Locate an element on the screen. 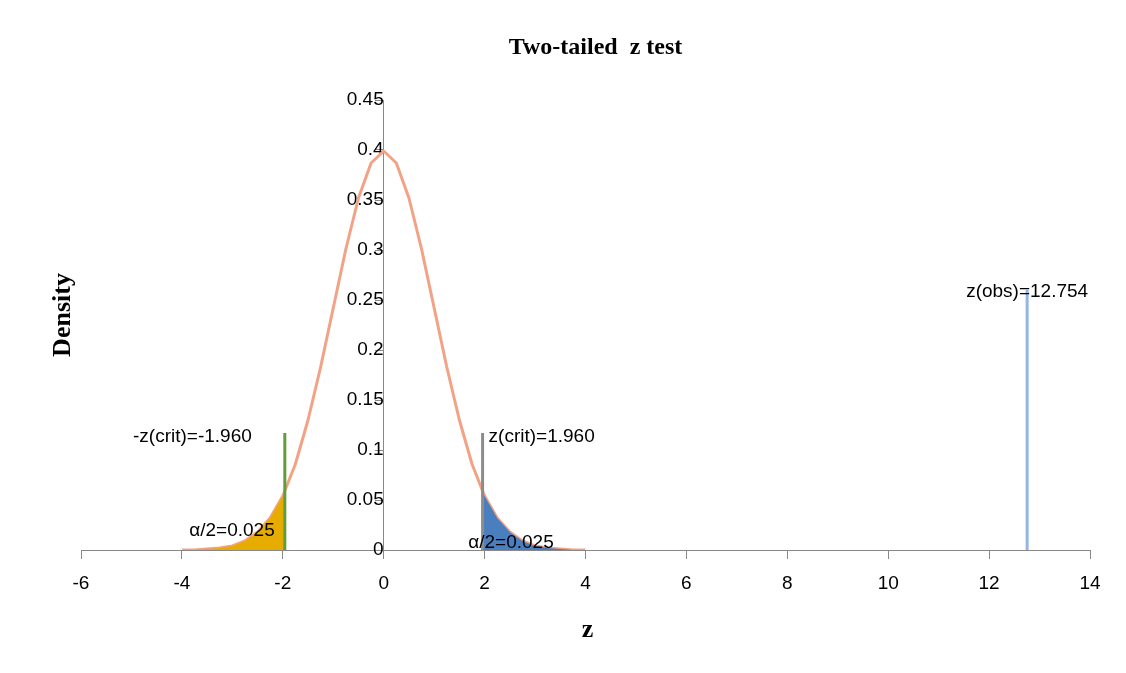  x-tick-label: 4 is located at coordinates (586, 582).